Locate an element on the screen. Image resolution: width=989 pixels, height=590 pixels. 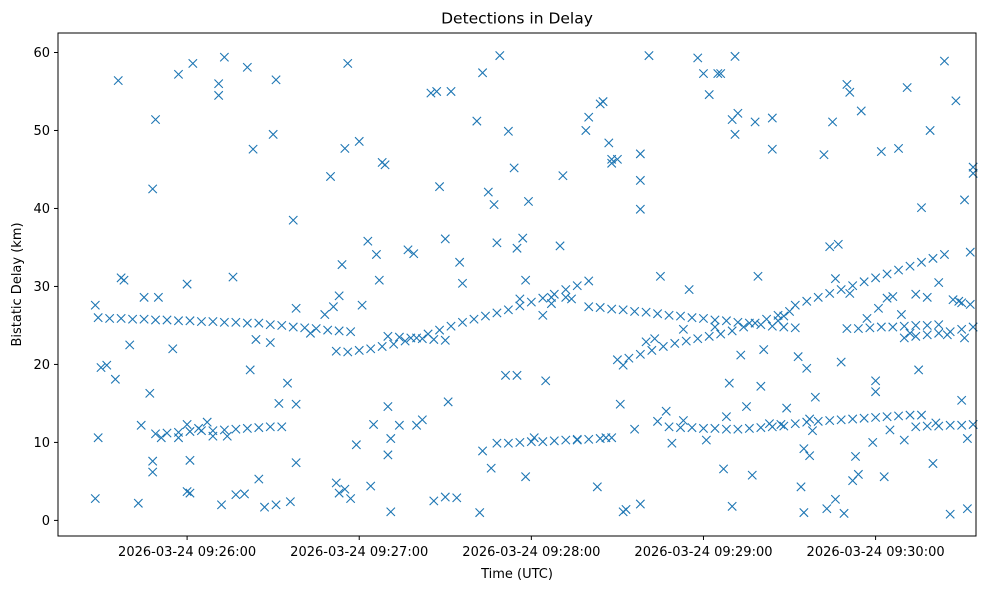
y-axis-label: Bistatic Delay (km) is located at coordinates (17, 284).